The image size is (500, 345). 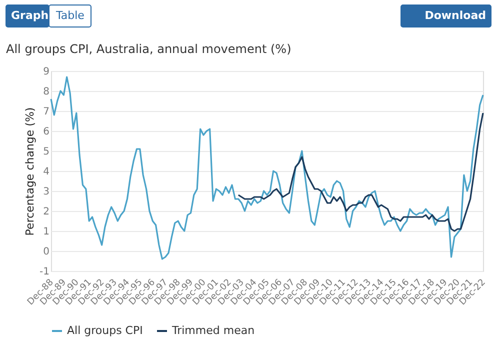 I want to click on y-tick-label: 7, so click(x=46, y=112).